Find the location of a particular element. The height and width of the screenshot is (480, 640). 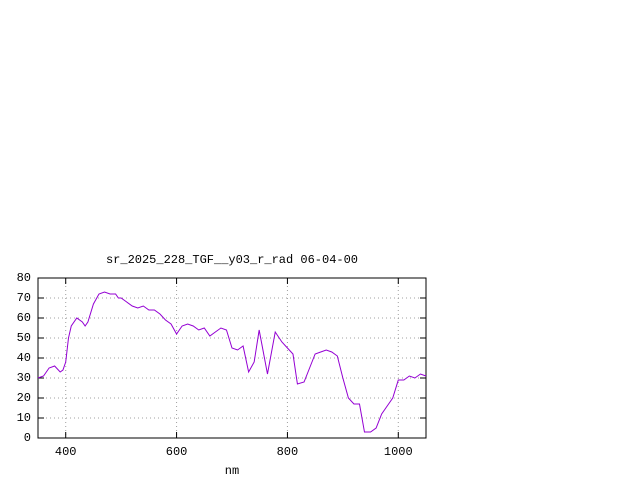

y-tick-label: 10 is located at coordinates (24, 418).